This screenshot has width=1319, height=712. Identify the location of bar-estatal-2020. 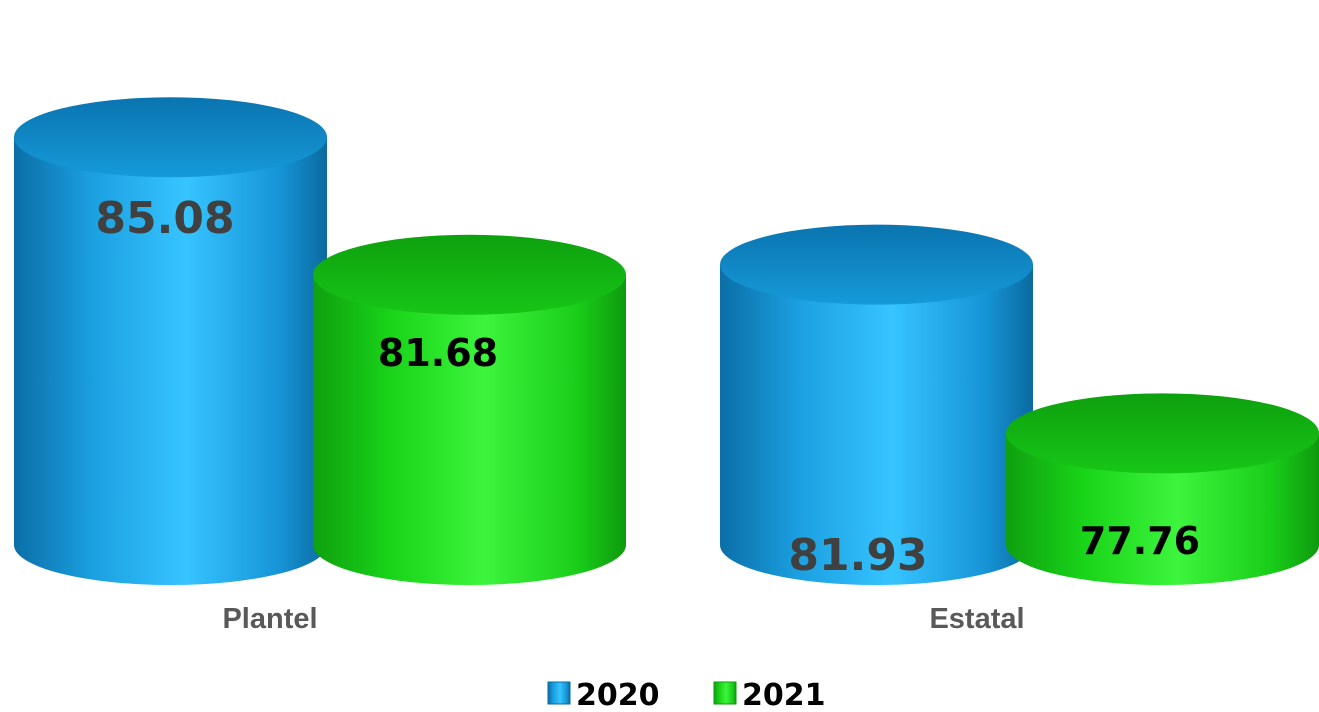
(876, 404).